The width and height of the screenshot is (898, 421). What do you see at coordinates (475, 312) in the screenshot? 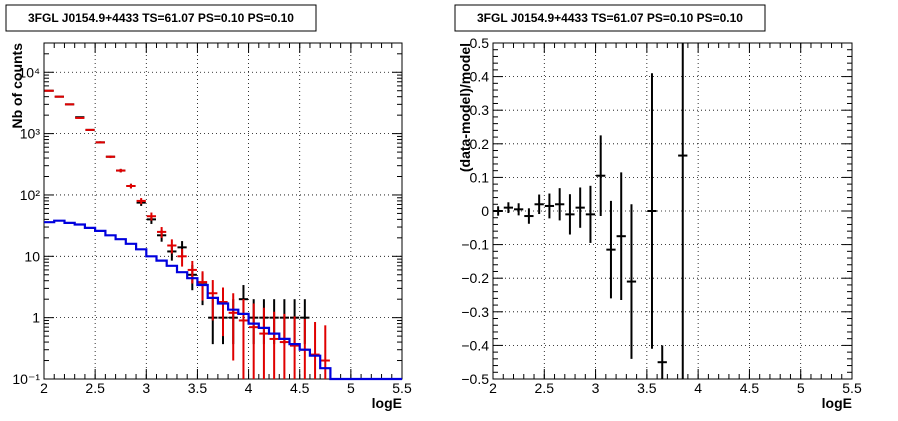
I see `y-tick-label: −0.3` at bounding box center [475, 312].